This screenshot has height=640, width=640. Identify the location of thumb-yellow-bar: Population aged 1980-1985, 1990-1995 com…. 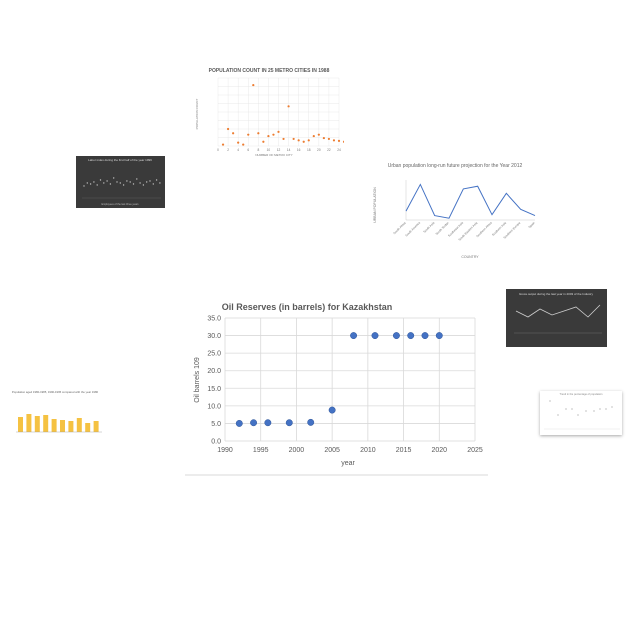
(55, 419).